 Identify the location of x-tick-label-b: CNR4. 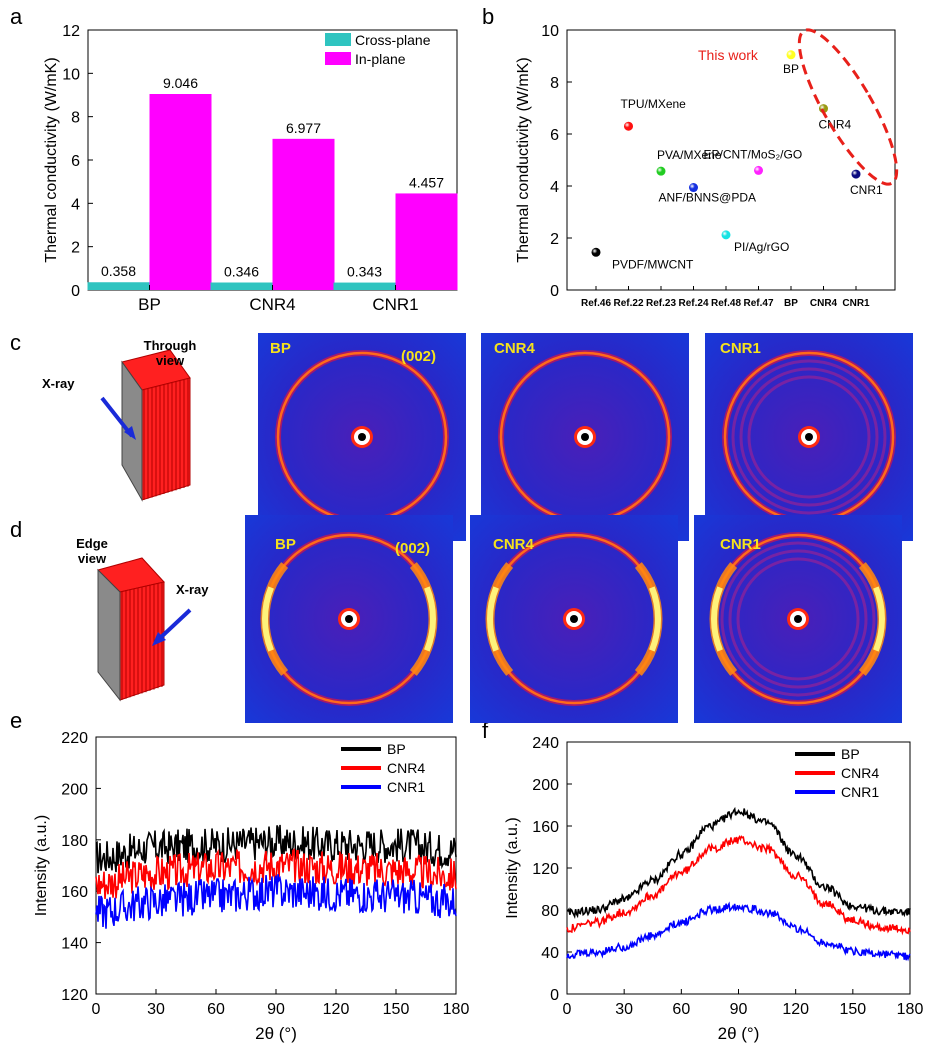
(824, 303).